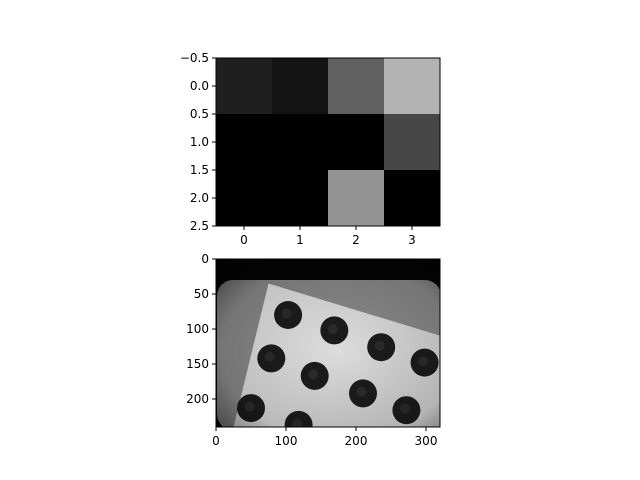 The image size is (640, 480). What do you see at coordinates (300, 86) in the screenshot?
I see `heatmap-cell-r0-c1` at bounding box center [300, 86].